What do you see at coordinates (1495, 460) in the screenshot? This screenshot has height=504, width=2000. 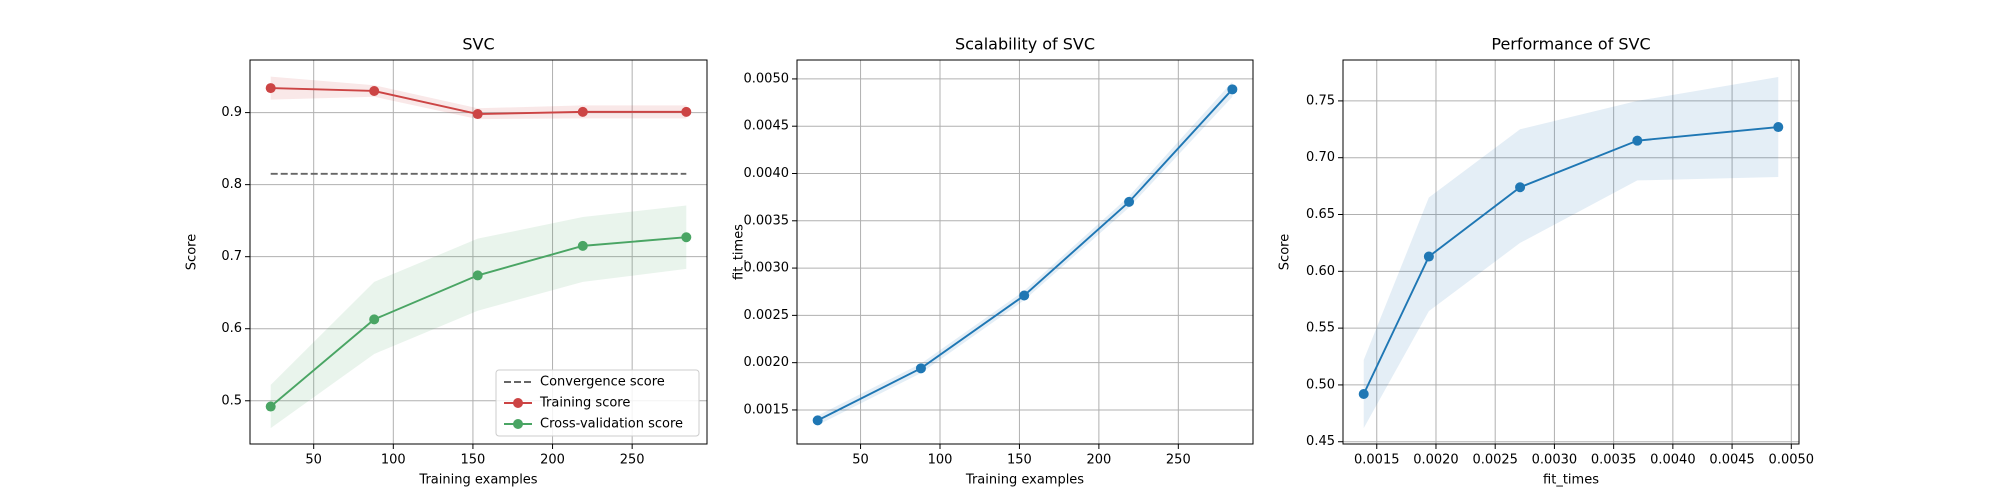 I see `x-tick-label: 0.0025` at bounding box center [1495, 460].